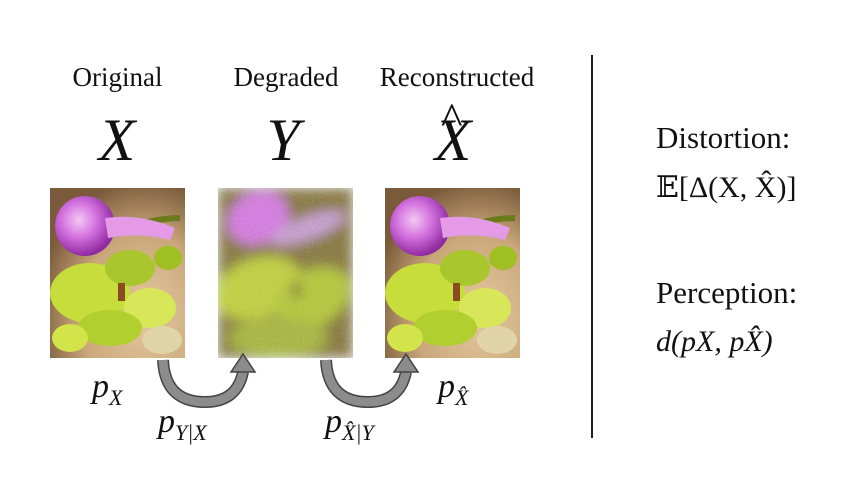 This screenshot has height=486, width=862. What do you see at coordinates (283, 140) in the screenshot?
I see `variable-y: Y` at bounding box center [283, 140].